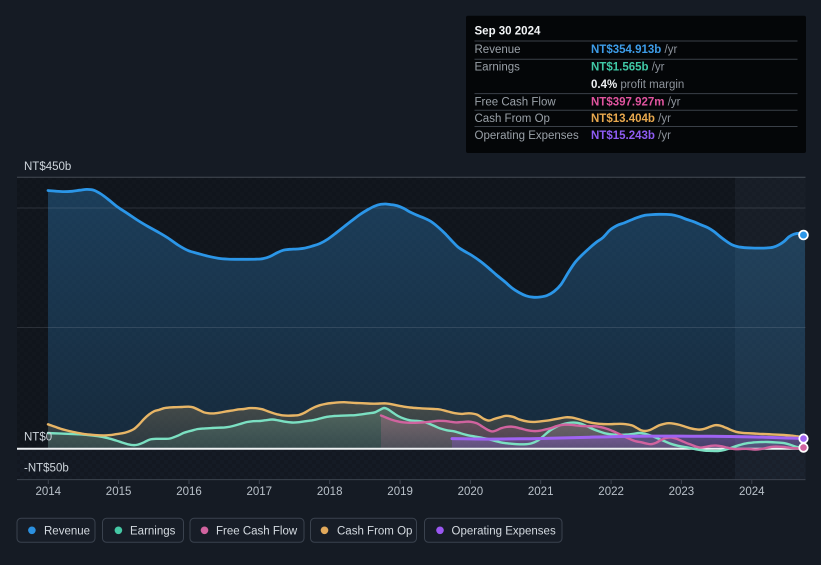  What do you see at coordinates (471, 492) in the screenshot?
I see `svg-text: 2020` at bounding box center [471, 492].